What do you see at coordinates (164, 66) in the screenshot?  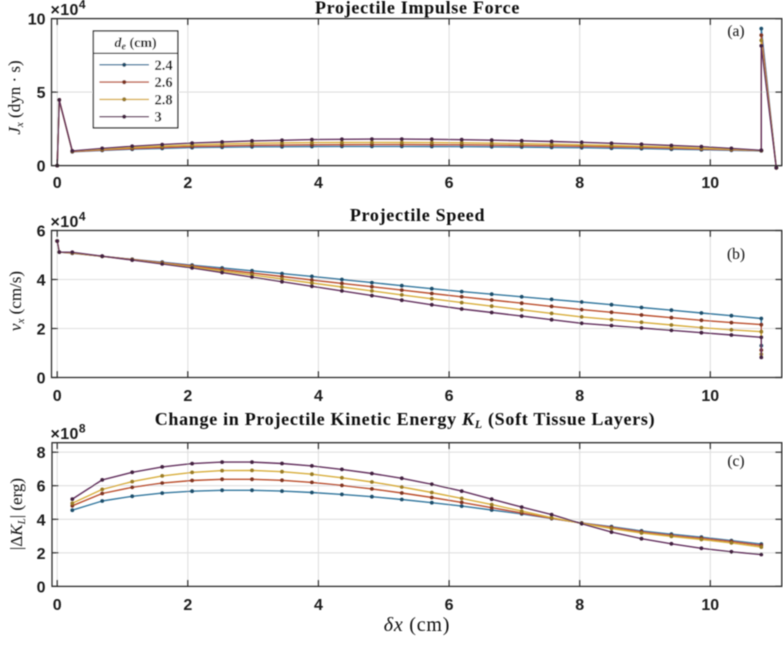 I see `svg-text: 2.4` at bounding box center [164, 66].